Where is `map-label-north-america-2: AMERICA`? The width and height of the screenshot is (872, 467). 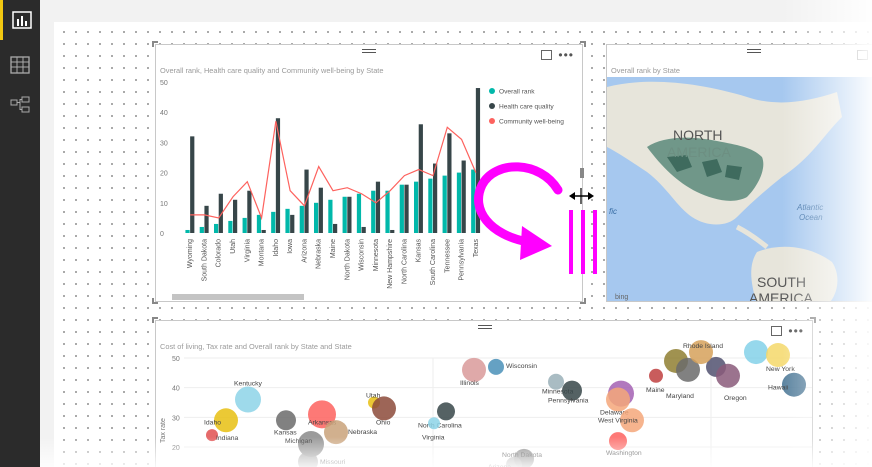 map-label-north-america-2: AMERICA is located at coordinates (699, 152).